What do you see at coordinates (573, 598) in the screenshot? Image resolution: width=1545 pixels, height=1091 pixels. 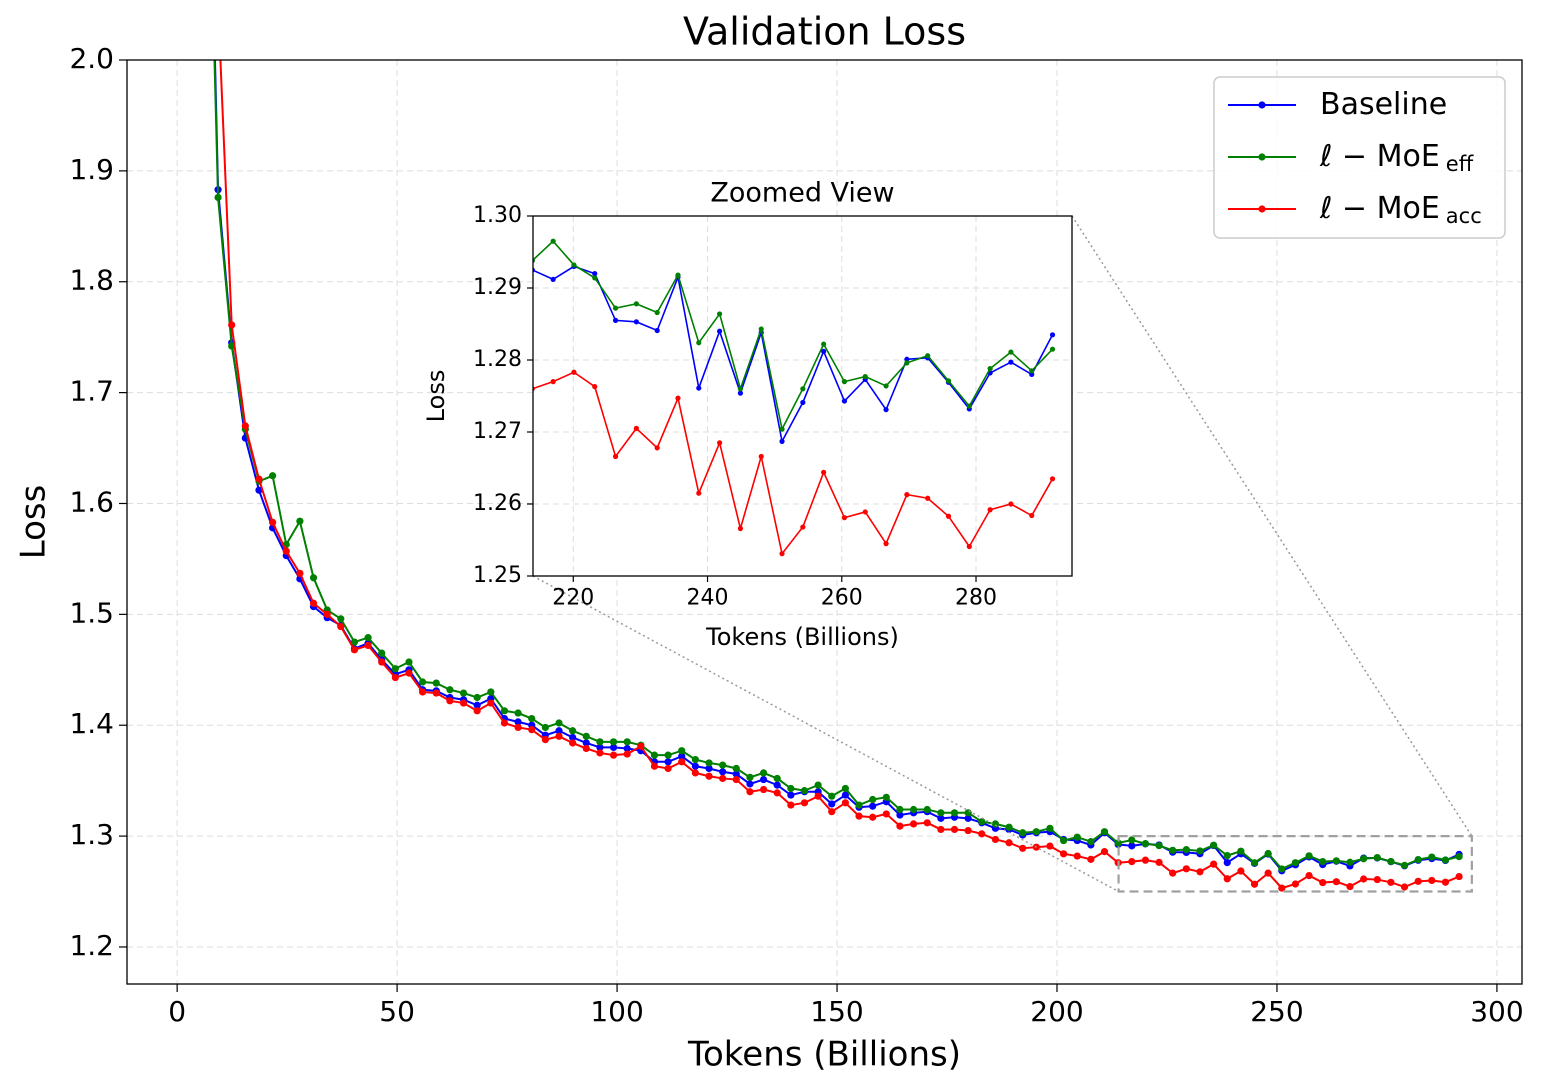 I see `x-tick-label: 220` at bounding box center [573, 598].